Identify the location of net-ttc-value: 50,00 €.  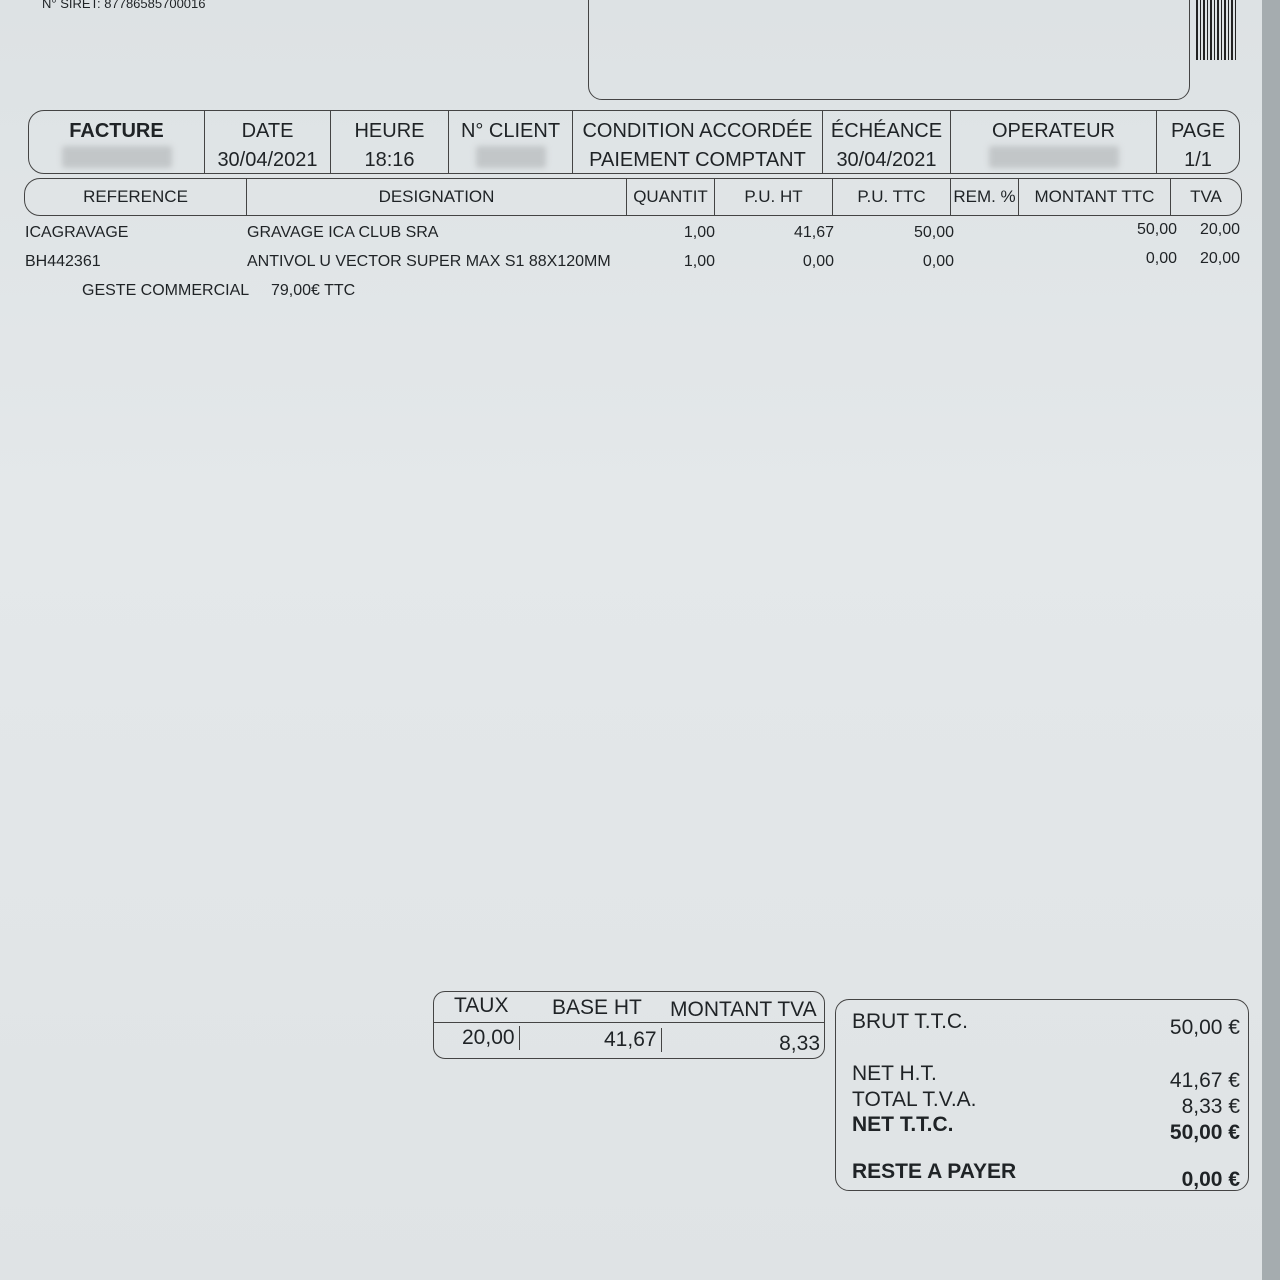
(1204, 1132).